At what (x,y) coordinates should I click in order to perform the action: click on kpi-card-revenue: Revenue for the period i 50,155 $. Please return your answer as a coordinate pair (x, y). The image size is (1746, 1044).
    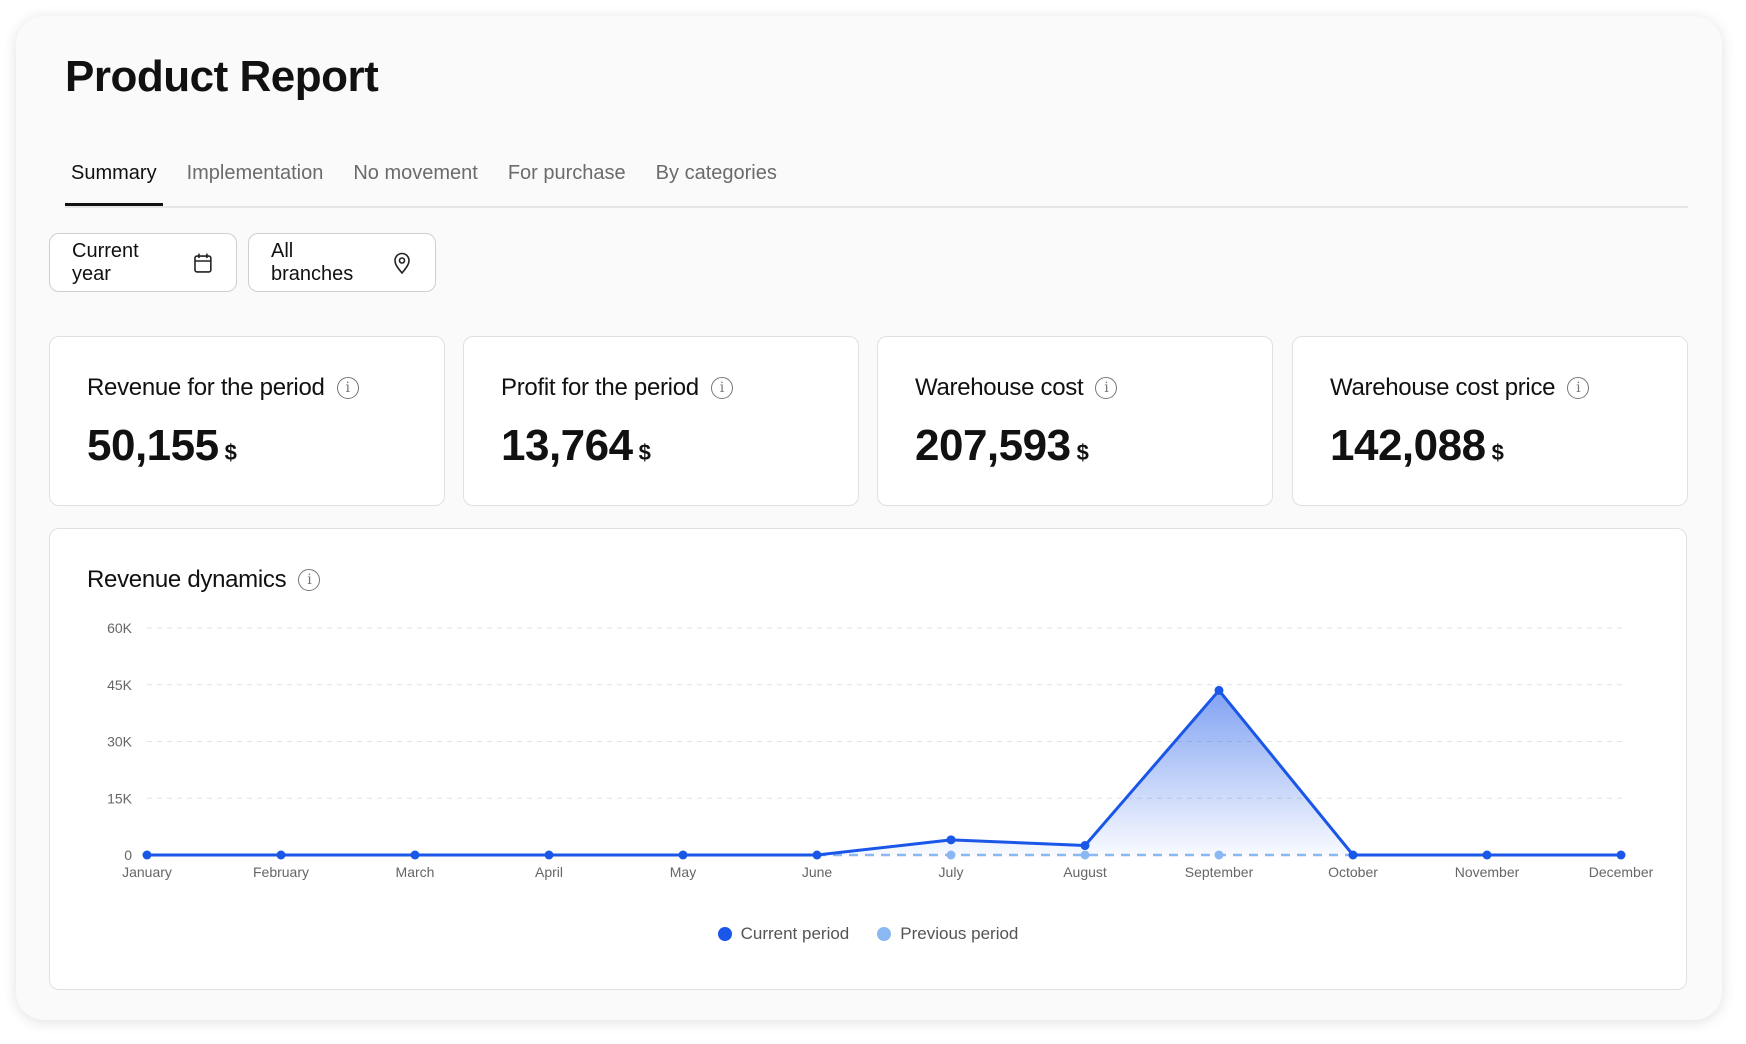
    Looking at the image, I should click on (247, 421).